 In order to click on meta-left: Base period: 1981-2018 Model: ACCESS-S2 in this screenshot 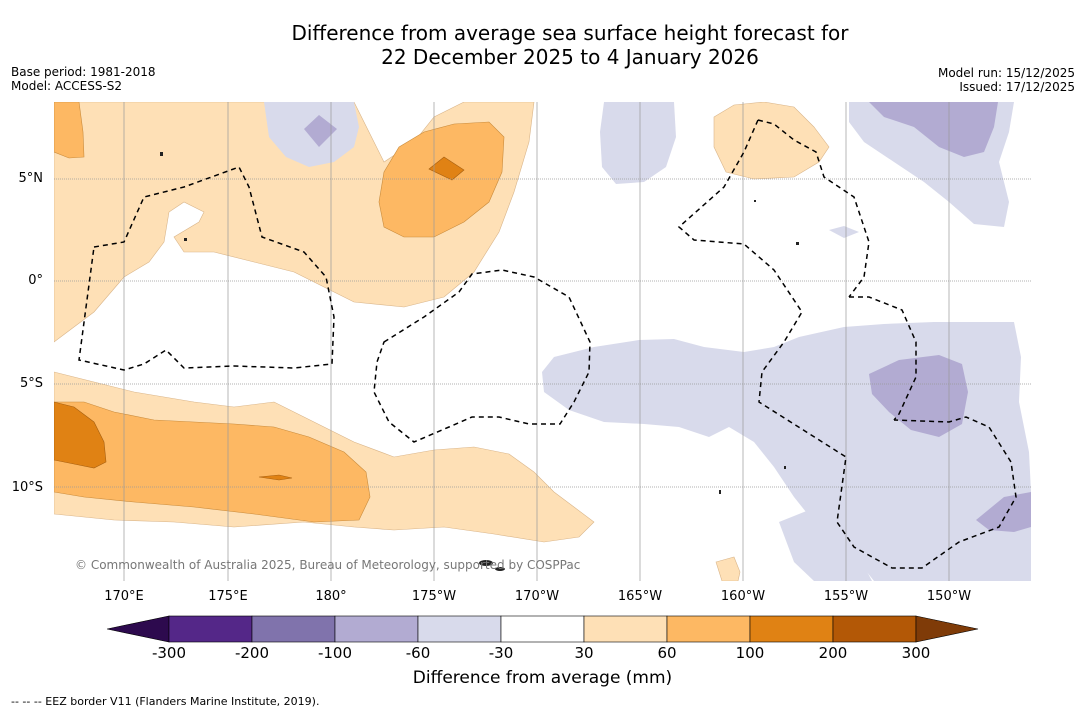, I will do `click(83, 79)`.